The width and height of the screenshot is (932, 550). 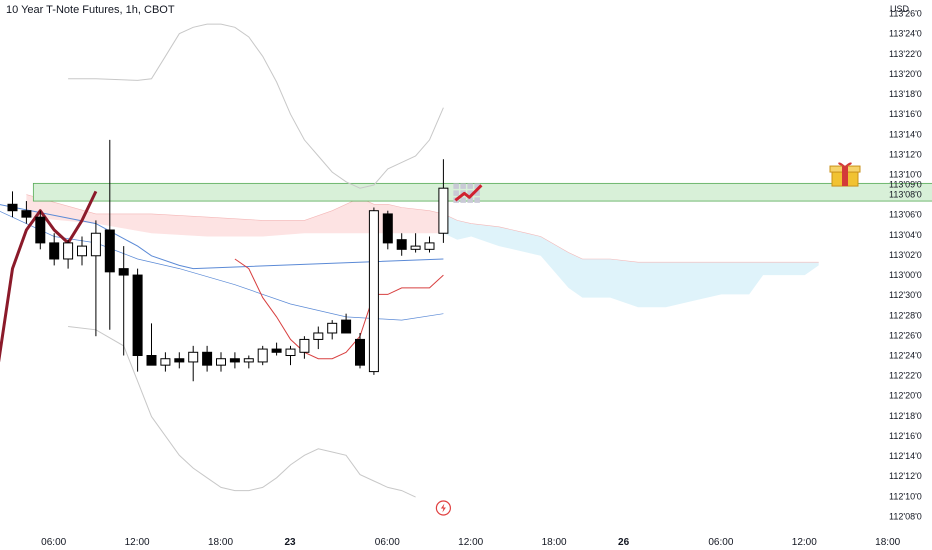 I want to click on y-tick-label: 113'26'0, so click(x=905, y=14).